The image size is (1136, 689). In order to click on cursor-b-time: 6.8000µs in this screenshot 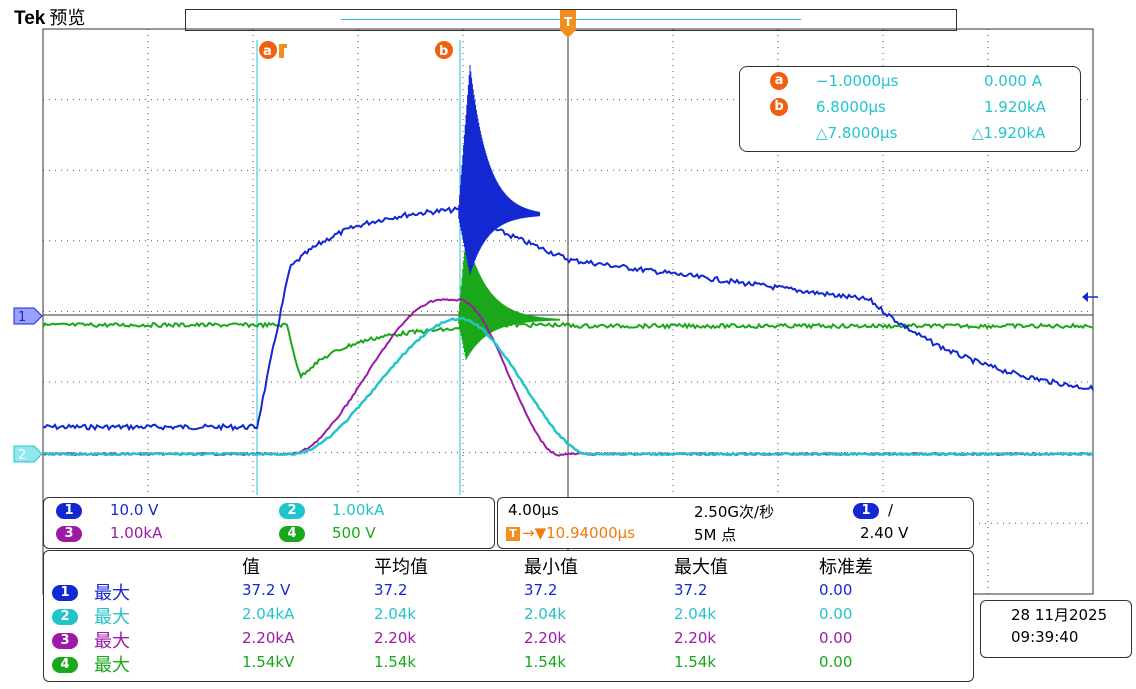, I will do `click(851, 107)`.